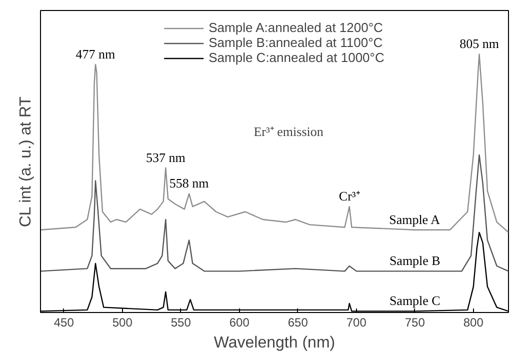  I want to click on annotation: Sample A, so click(415, 219).